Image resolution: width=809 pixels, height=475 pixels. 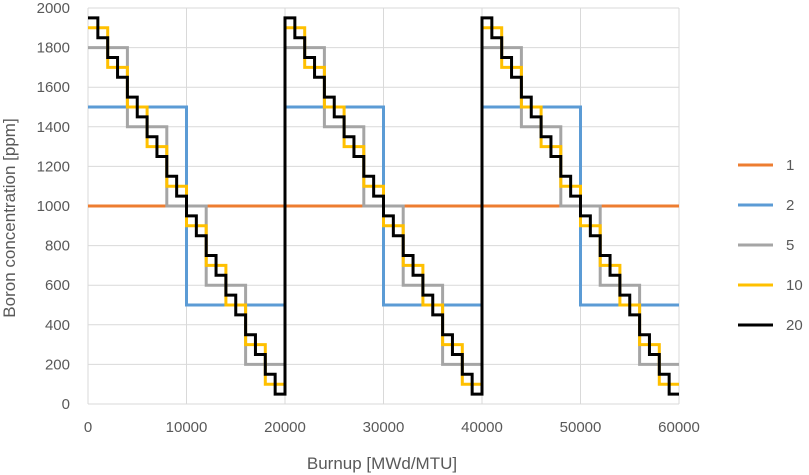 I want to click on y-tick-label: 1400, so click(x=53, y=127).